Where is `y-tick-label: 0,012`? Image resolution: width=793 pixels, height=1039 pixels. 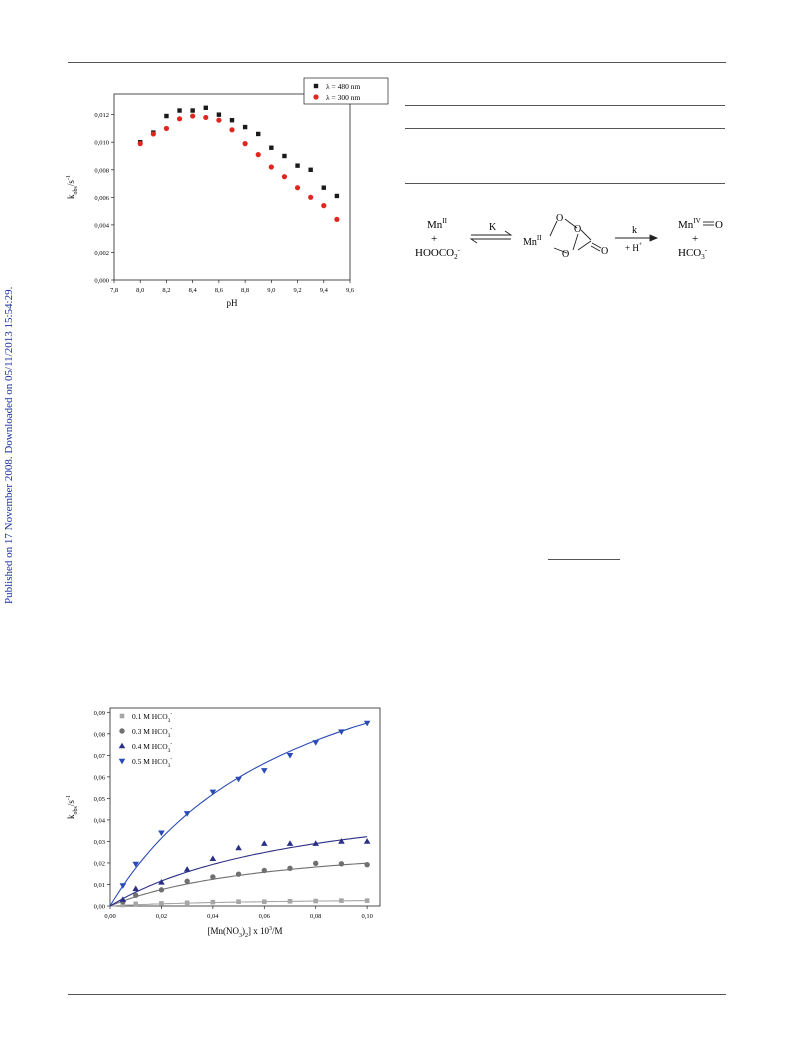 y-tick-label: 0,012 is located at coordinates (101, 115).